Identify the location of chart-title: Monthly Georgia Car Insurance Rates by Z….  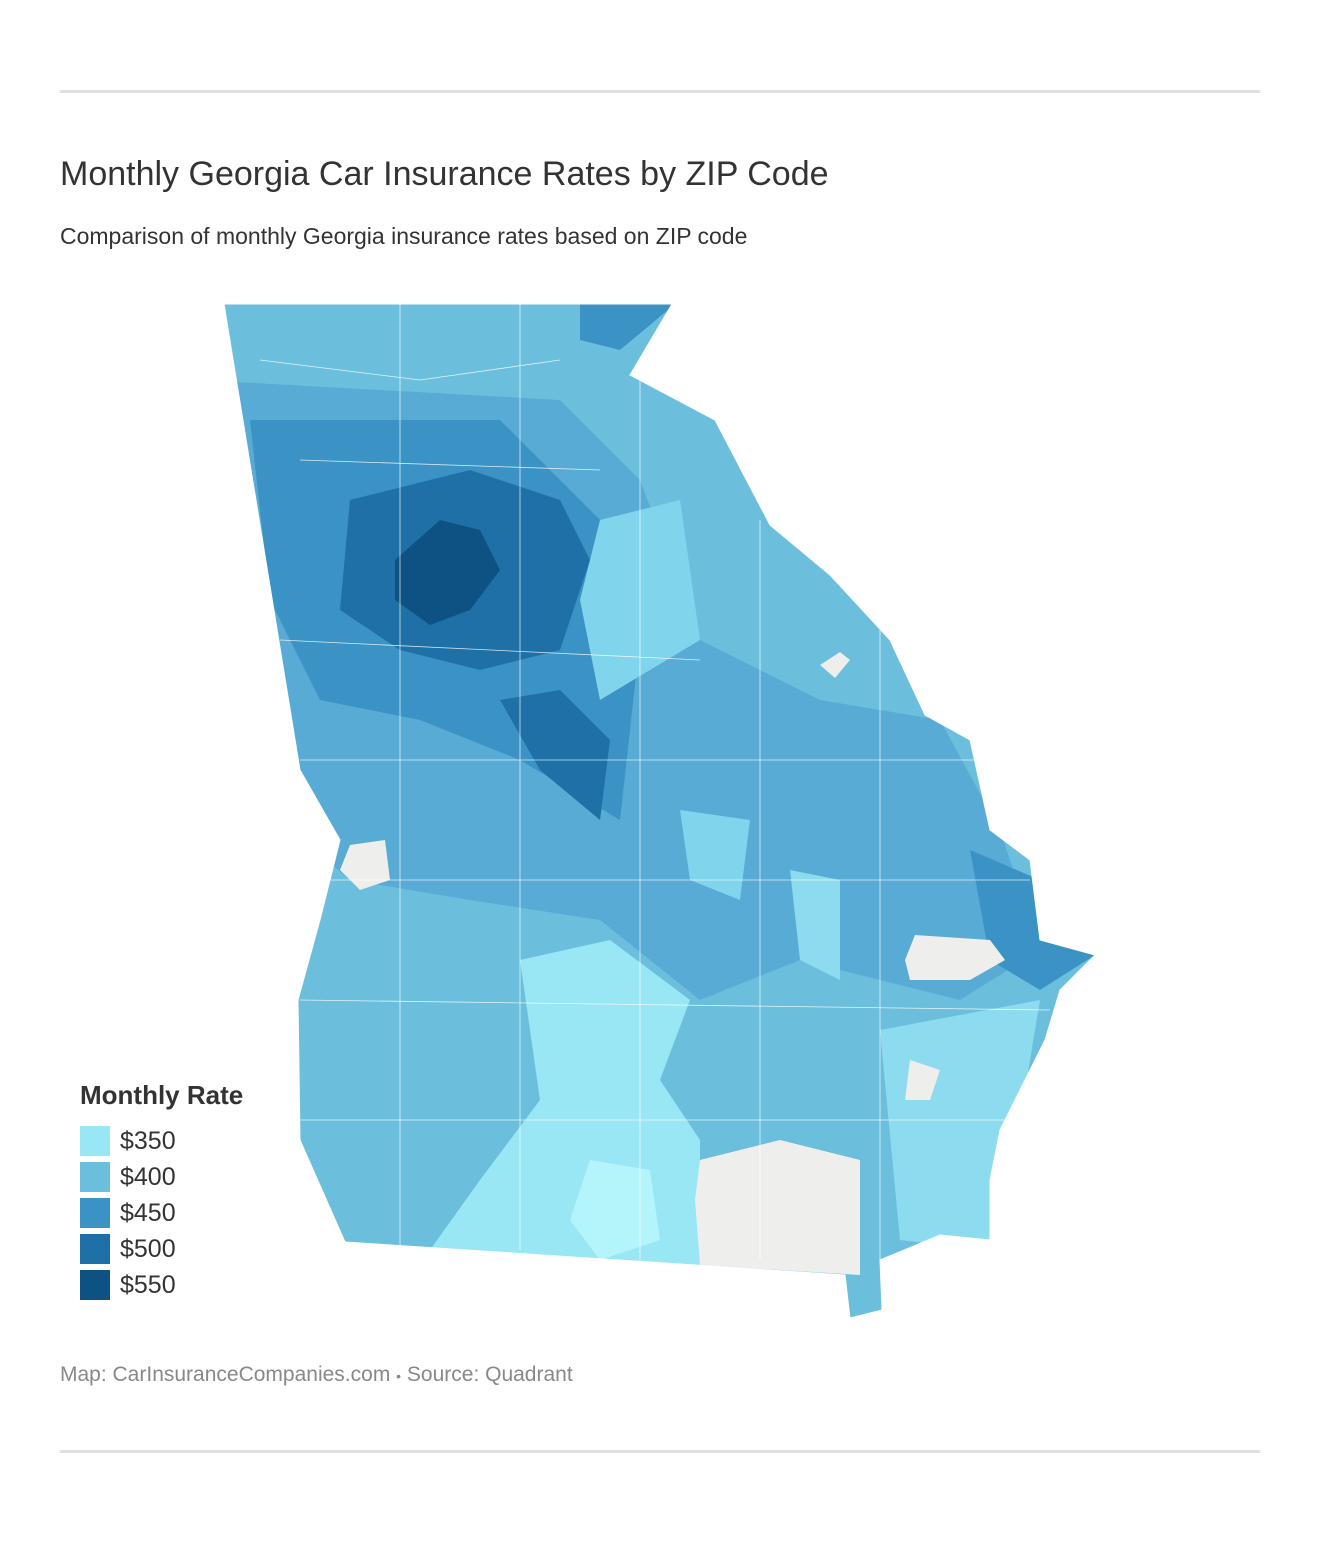
(444, 174).